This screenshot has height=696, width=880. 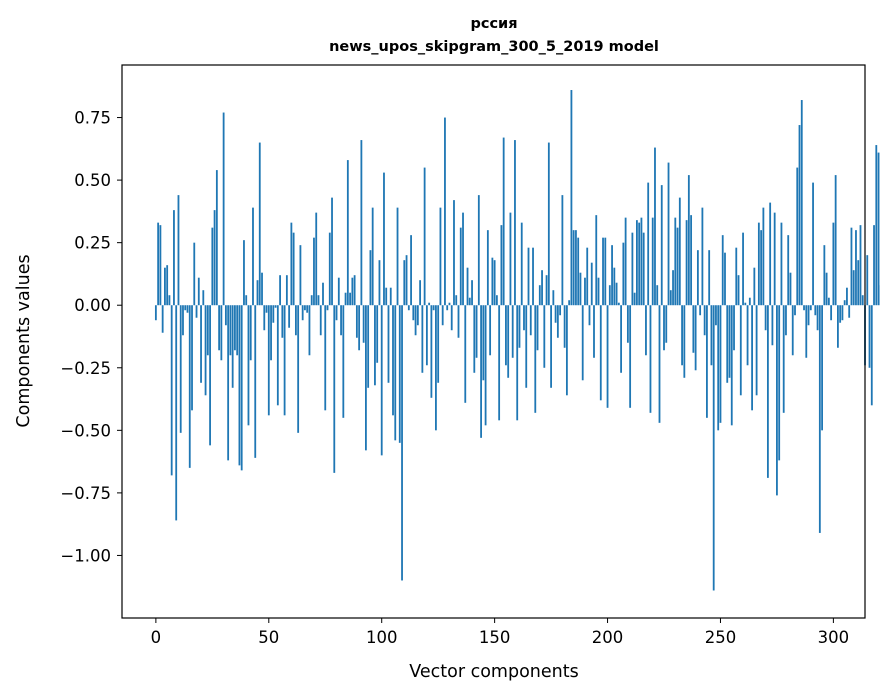 What do you see at coordinates (92, 305) in the screenshot?
I see `y-tick-label: 0.00` at bounding box center [92, 305].